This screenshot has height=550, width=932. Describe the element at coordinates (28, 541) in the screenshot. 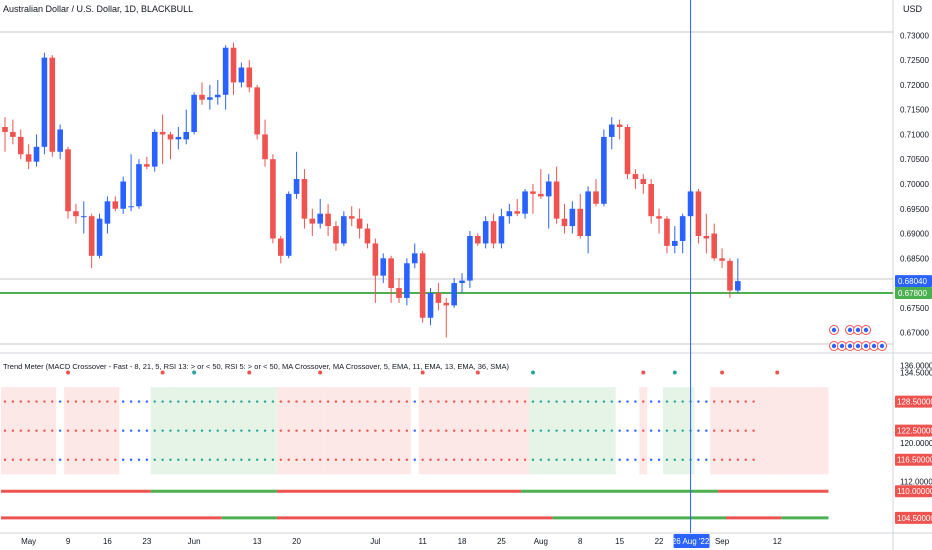

I see `time-tick-label: May` at that location.